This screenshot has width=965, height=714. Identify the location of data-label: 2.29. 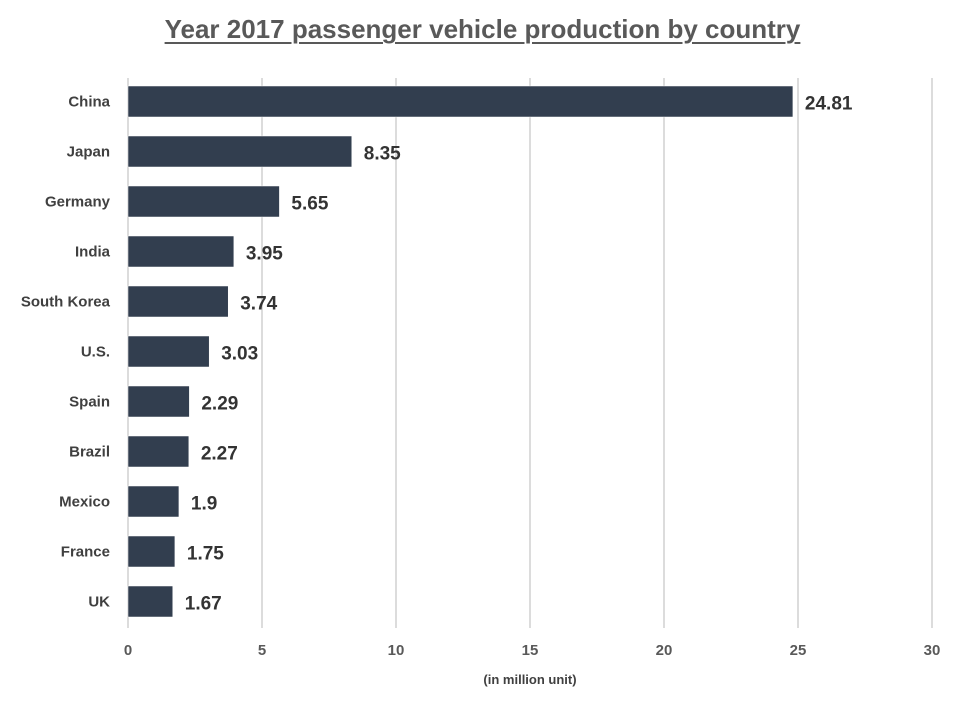
(219, 404).